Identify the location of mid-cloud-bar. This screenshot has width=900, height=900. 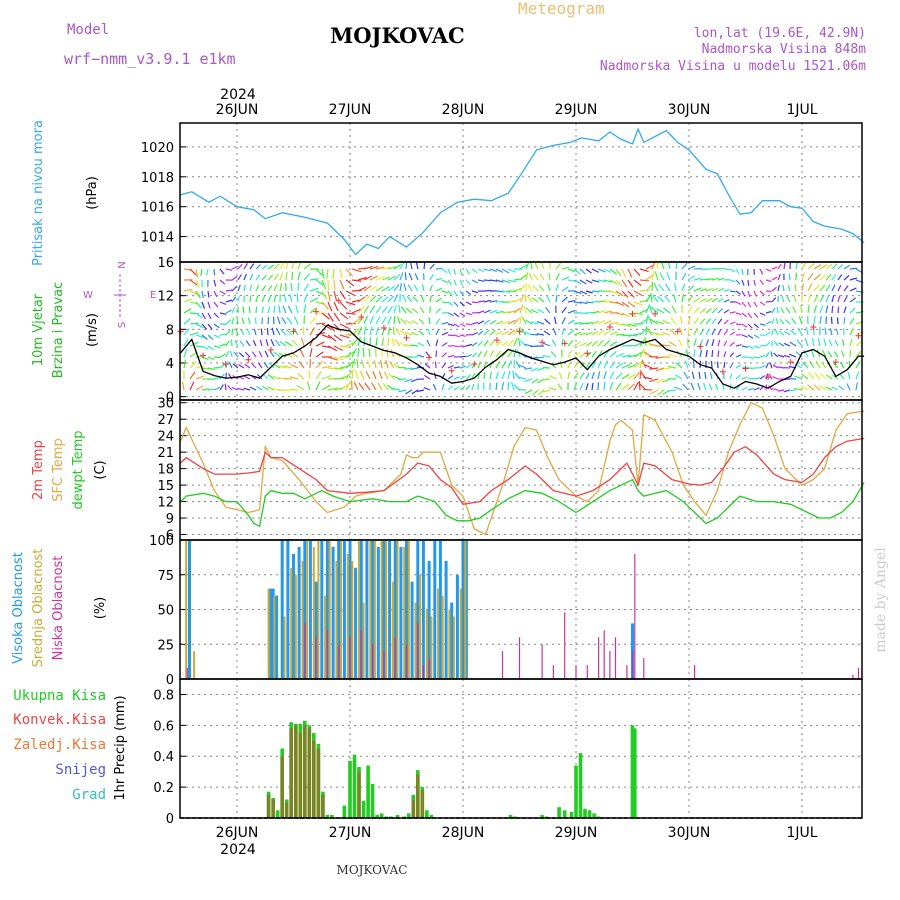
(460, 633).